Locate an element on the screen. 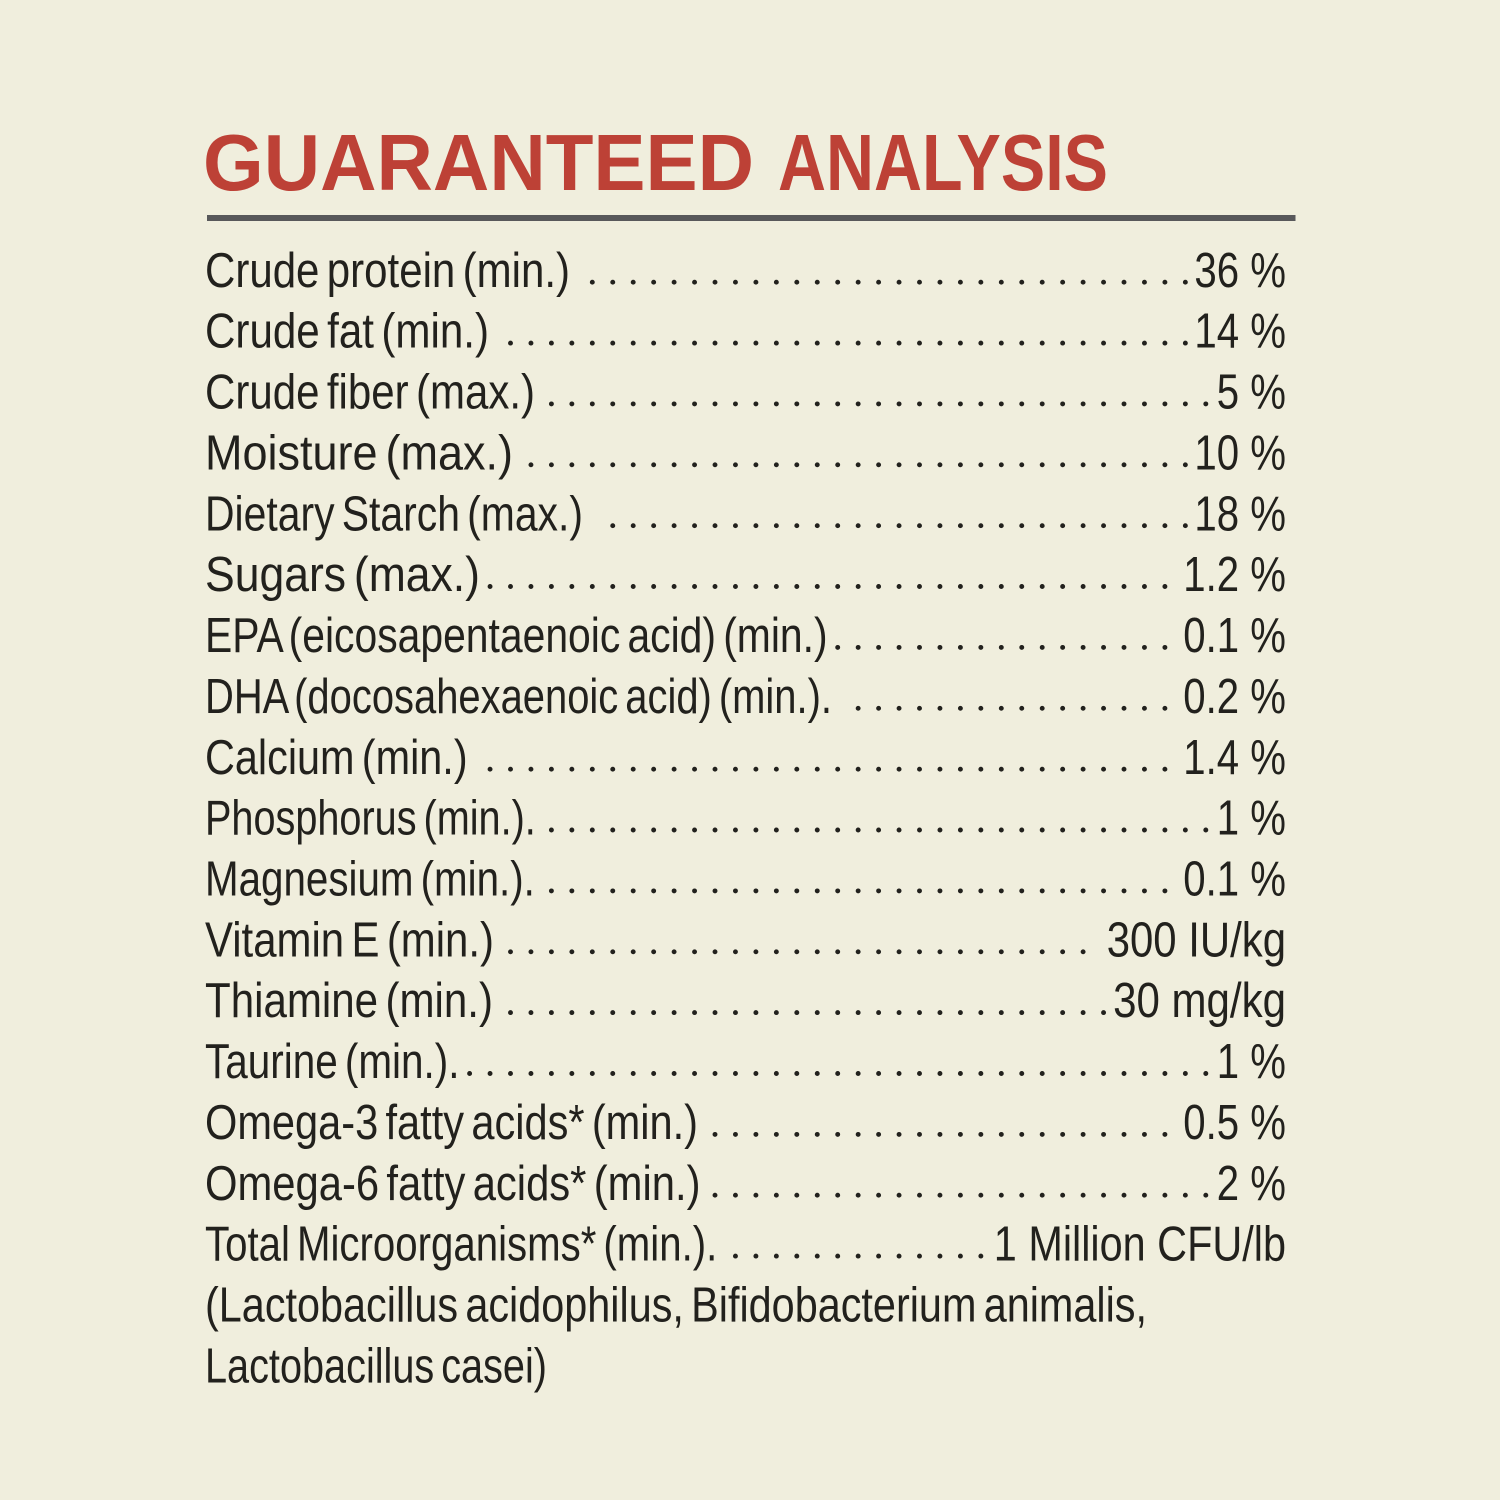 This screenshot has height=1500, width=1500. svg-text: 14 % is located at coordinates (1240, 332).